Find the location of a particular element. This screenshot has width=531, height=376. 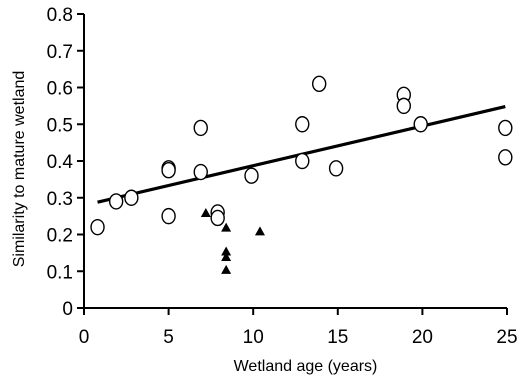

y-tick-label: 0.3 is located at coordinates (60, 199).